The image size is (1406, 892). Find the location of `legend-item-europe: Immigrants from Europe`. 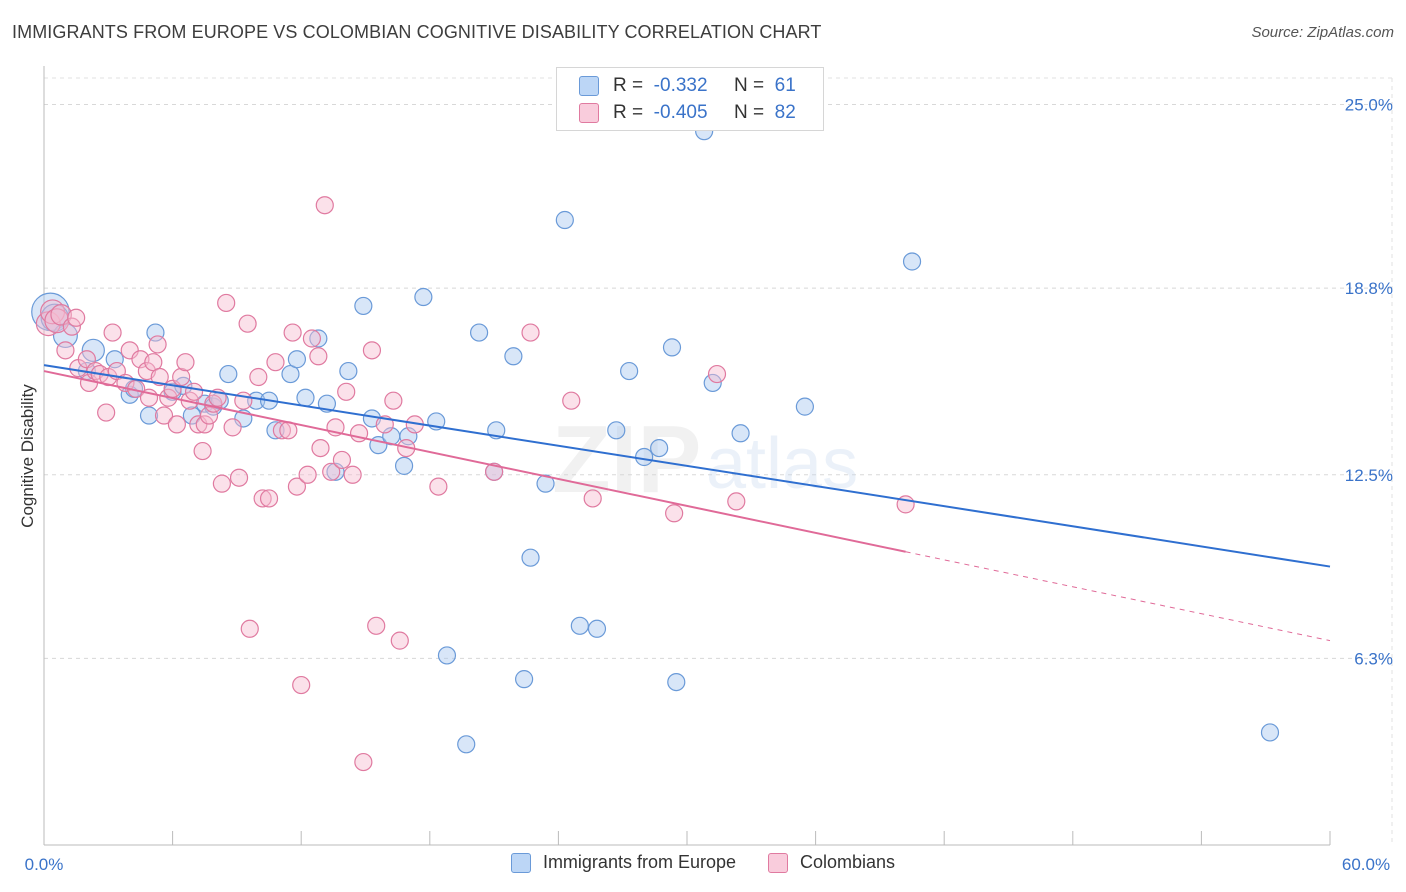

legend-item-europe: Immigrants from Europe is located at coordinates (623, 862).